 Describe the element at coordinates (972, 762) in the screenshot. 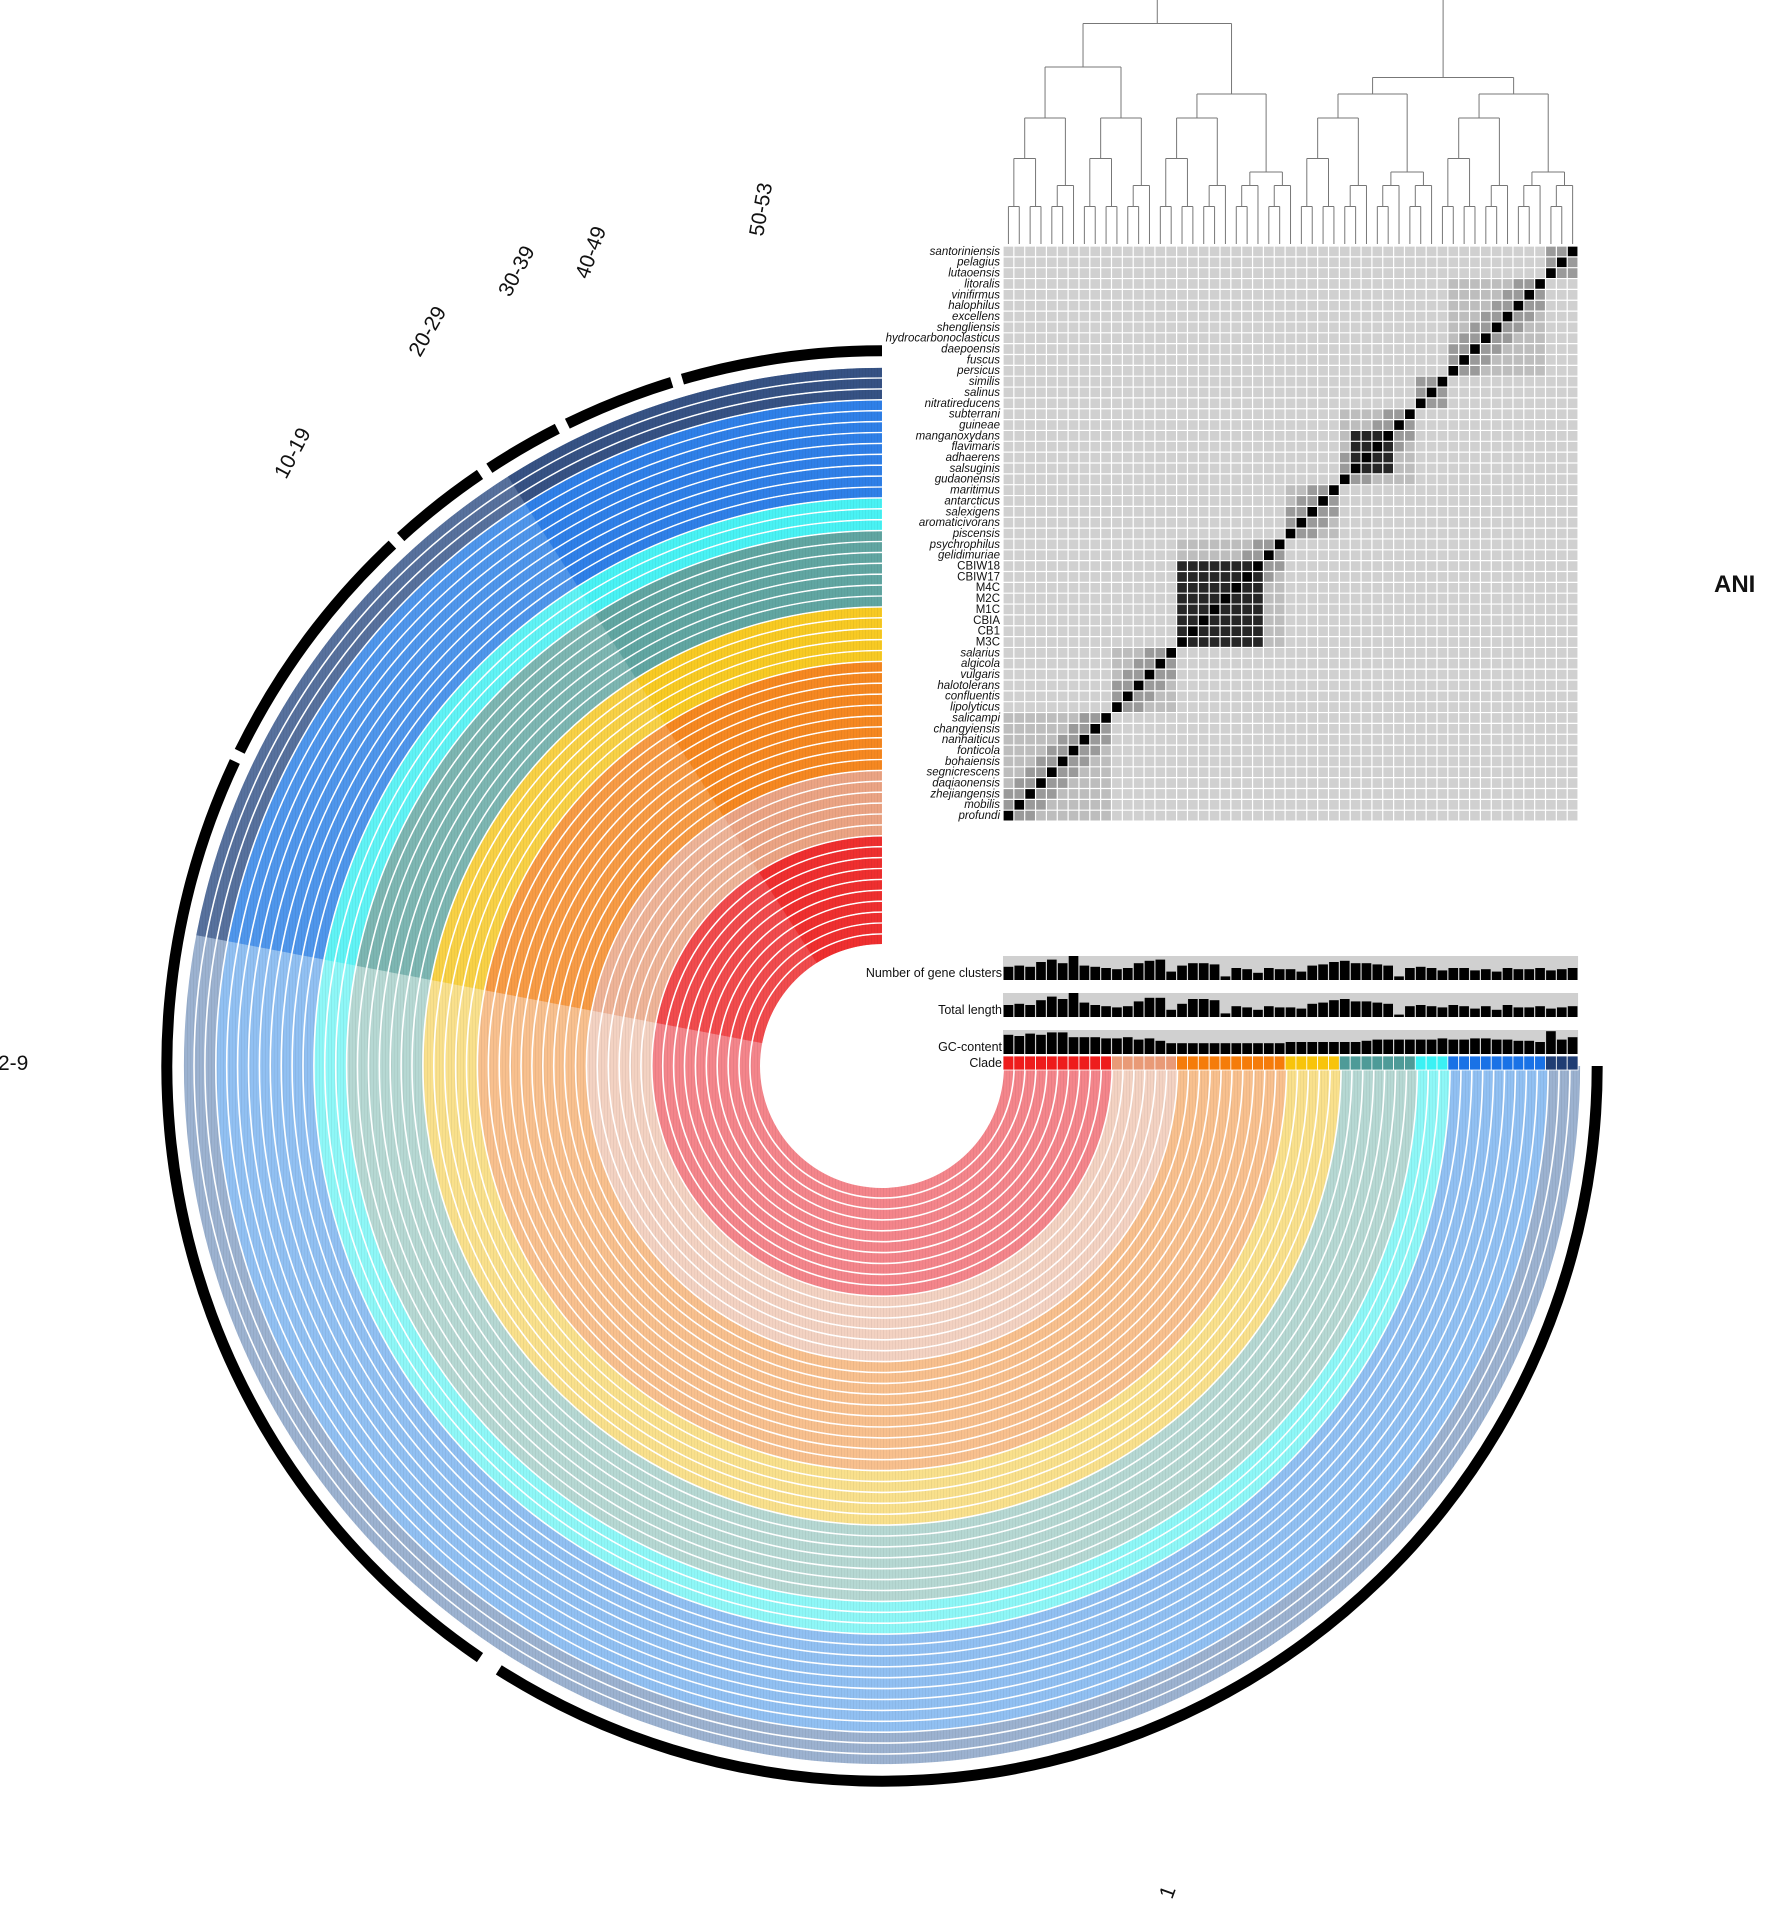

I see `genome-label: bohaiensis` at that location.